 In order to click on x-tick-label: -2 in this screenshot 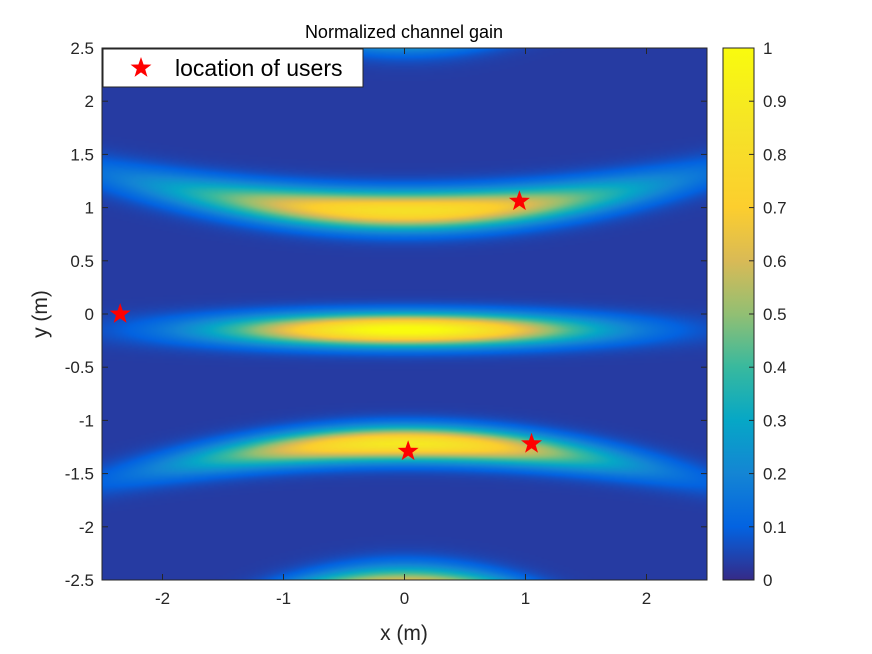, I will do `click(162, 598)`.